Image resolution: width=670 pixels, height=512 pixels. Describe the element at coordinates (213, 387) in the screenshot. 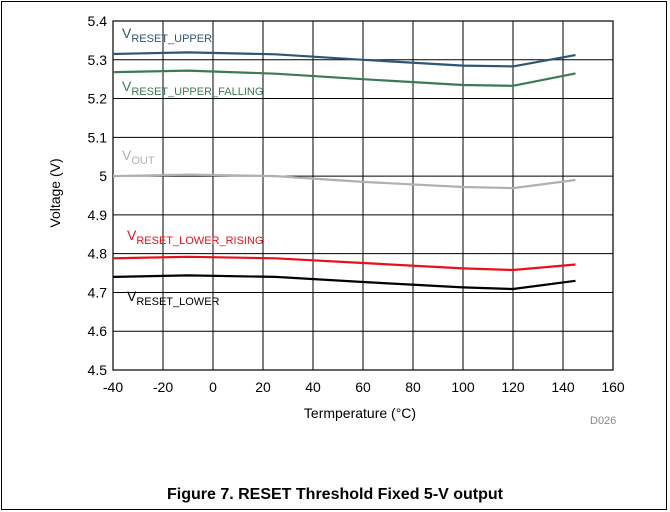

I see `x-tick-label: 0` at that location.